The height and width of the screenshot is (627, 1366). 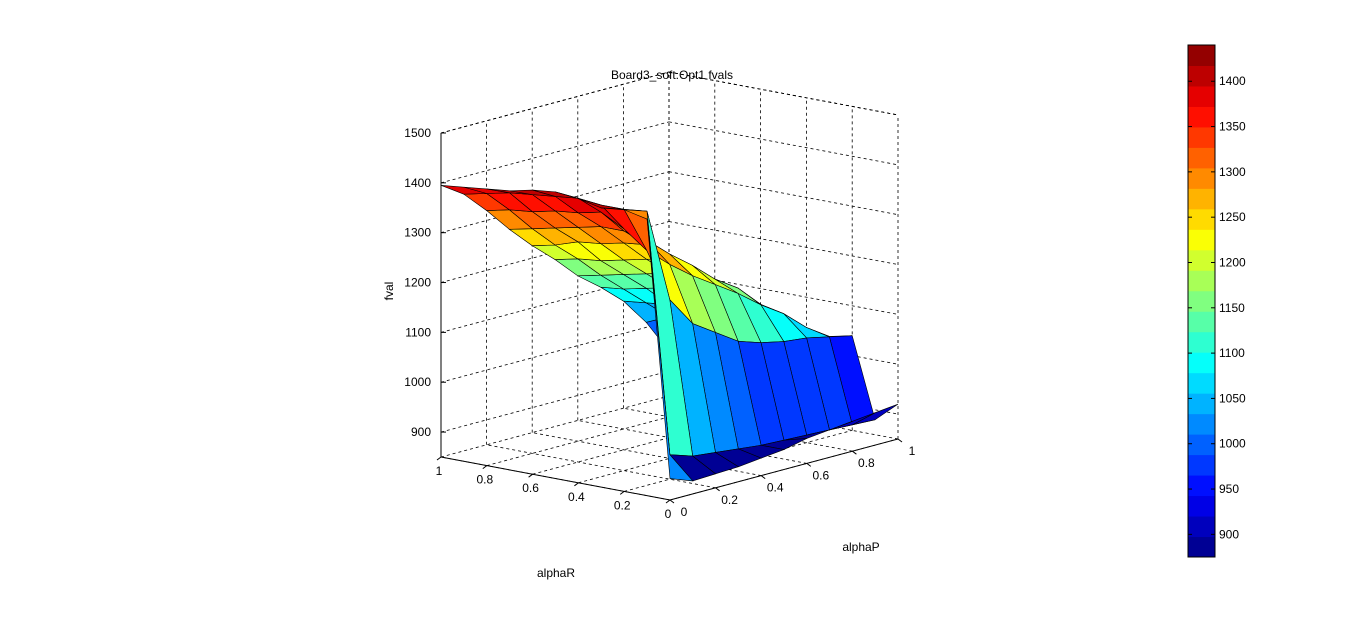 What do you see at coordinates (1229, 489) in the screenshot?
I see `colorbar-tick-label: 950` at bounding box center [1229, 489].